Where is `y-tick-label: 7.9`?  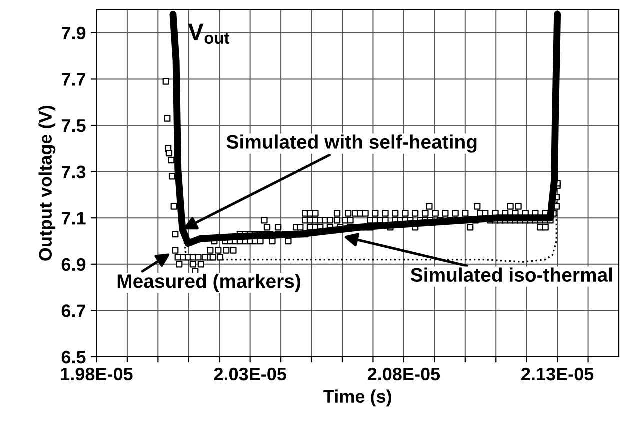
y-tick-label: 7.9 is located at coordinates (74, 33).